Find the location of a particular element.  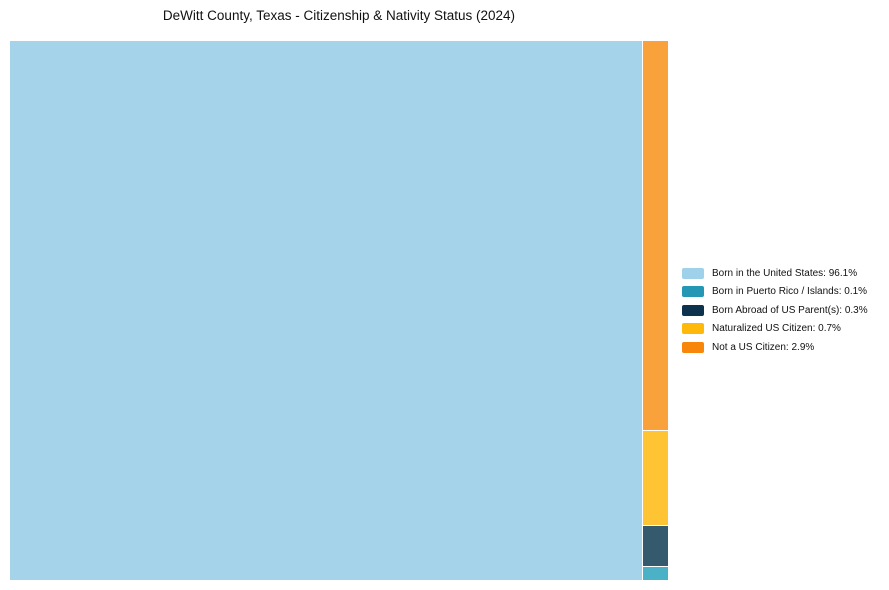

treemap-segment-born-in-puerto-rico-islands is located at coordinates (655, 573).